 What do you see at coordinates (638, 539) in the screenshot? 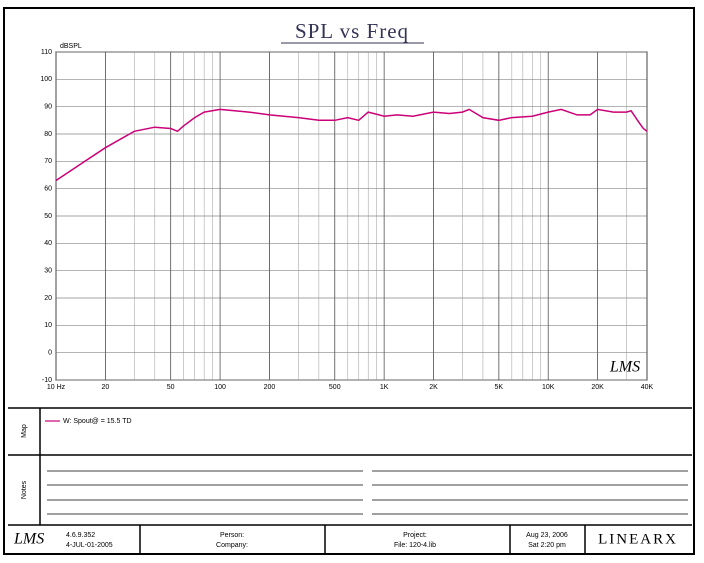
I see `brand: LINEARX` at bounding box center [638, 539].